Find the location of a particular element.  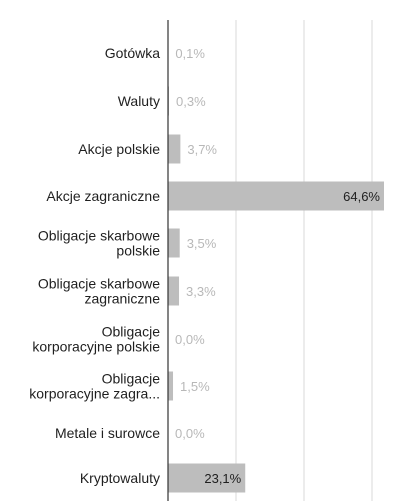

category-label: Akcje polskie is located at coordinates (119, 149).